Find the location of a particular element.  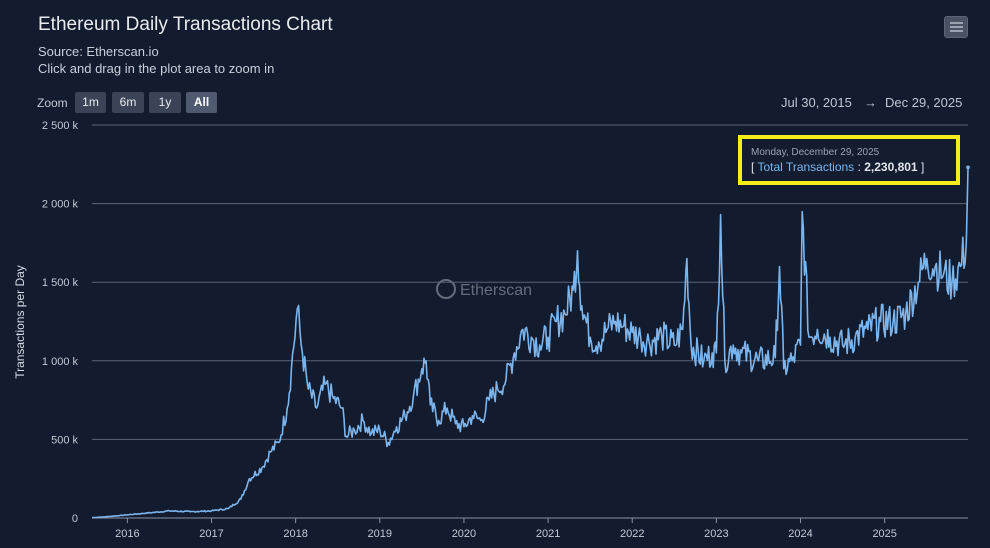

x-tick-label: 2024 is located at coordinates (800, 534).